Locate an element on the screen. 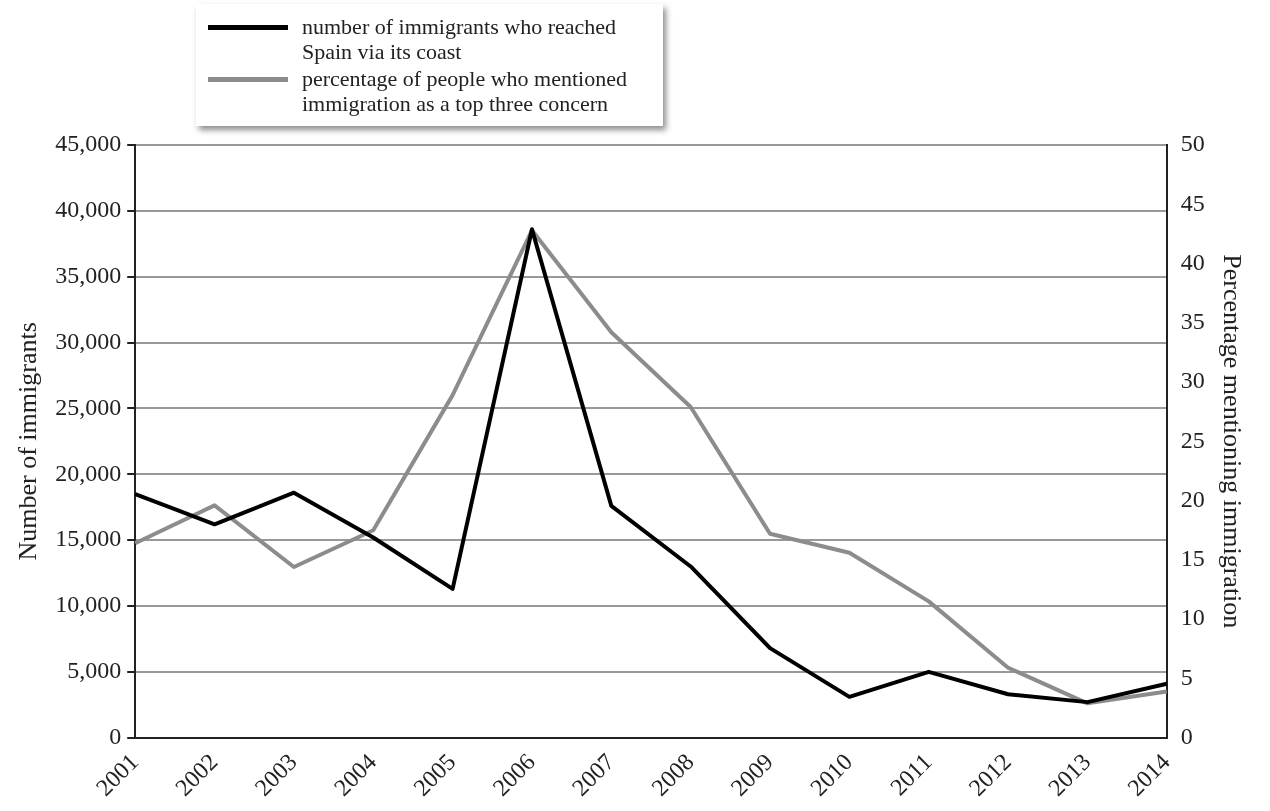 Image resolution: width=1270 pixels, height=811 pixels. y-tick-label: 20,000 is located at coordinates (88, 472).